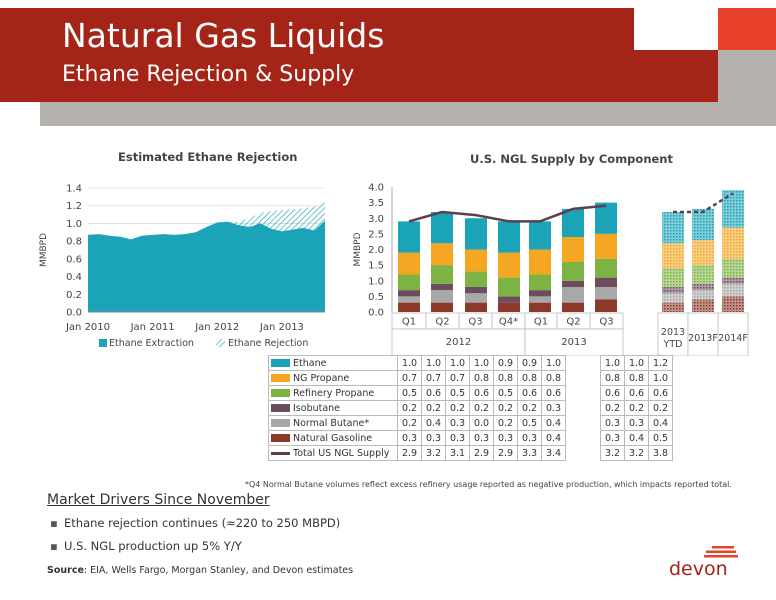 This screenshot has height=600, width=776. What do you see at coordinates (508, 322) in the screenshot?
I see `category-label: Q4*` at bounding box center [508, 322].